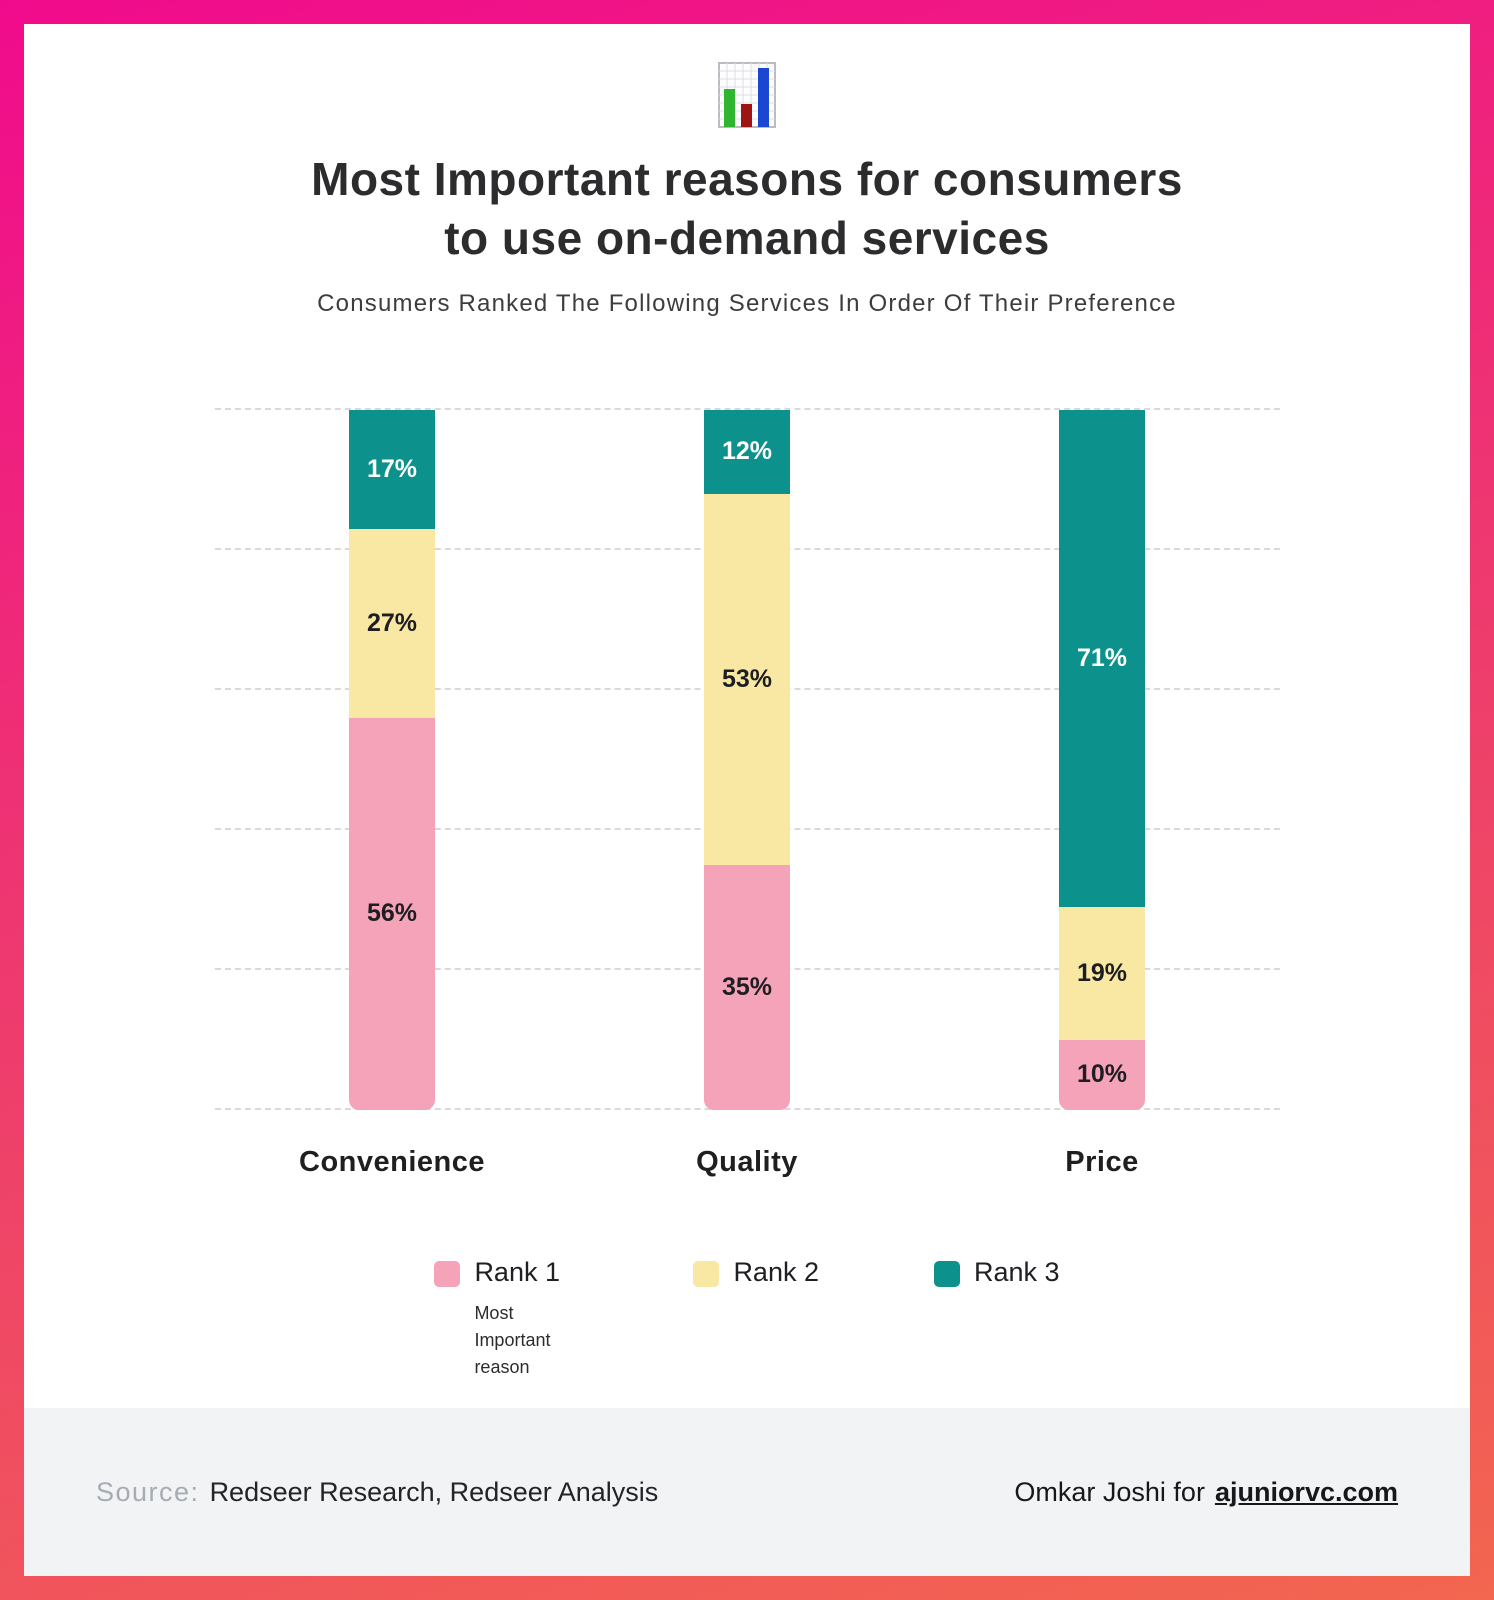 This screenshot has height=1600, width=1494. What do you see at coordinates (1206, 1492) in the screenshot?
I see `credit: Omkar Joshi for ajuniorvc.com` at bounding box center [1206, 1492].